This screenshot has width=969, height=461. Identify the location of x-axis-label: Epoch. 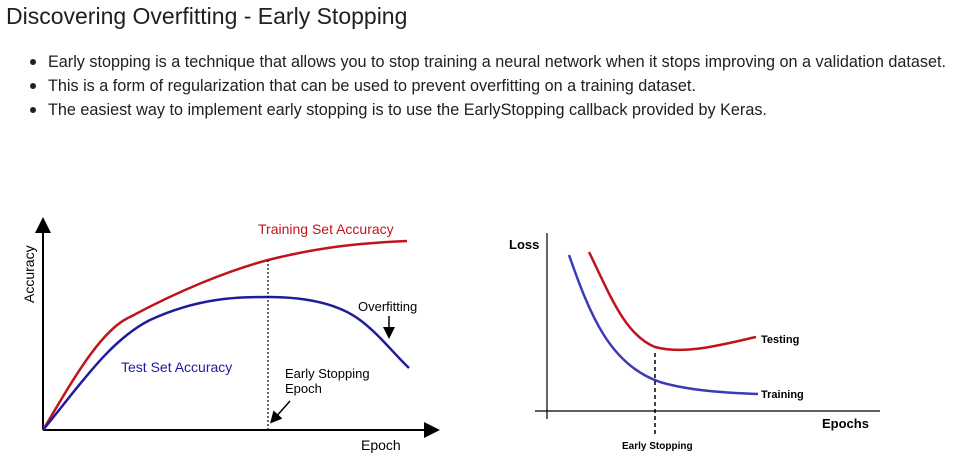
(381, 445).